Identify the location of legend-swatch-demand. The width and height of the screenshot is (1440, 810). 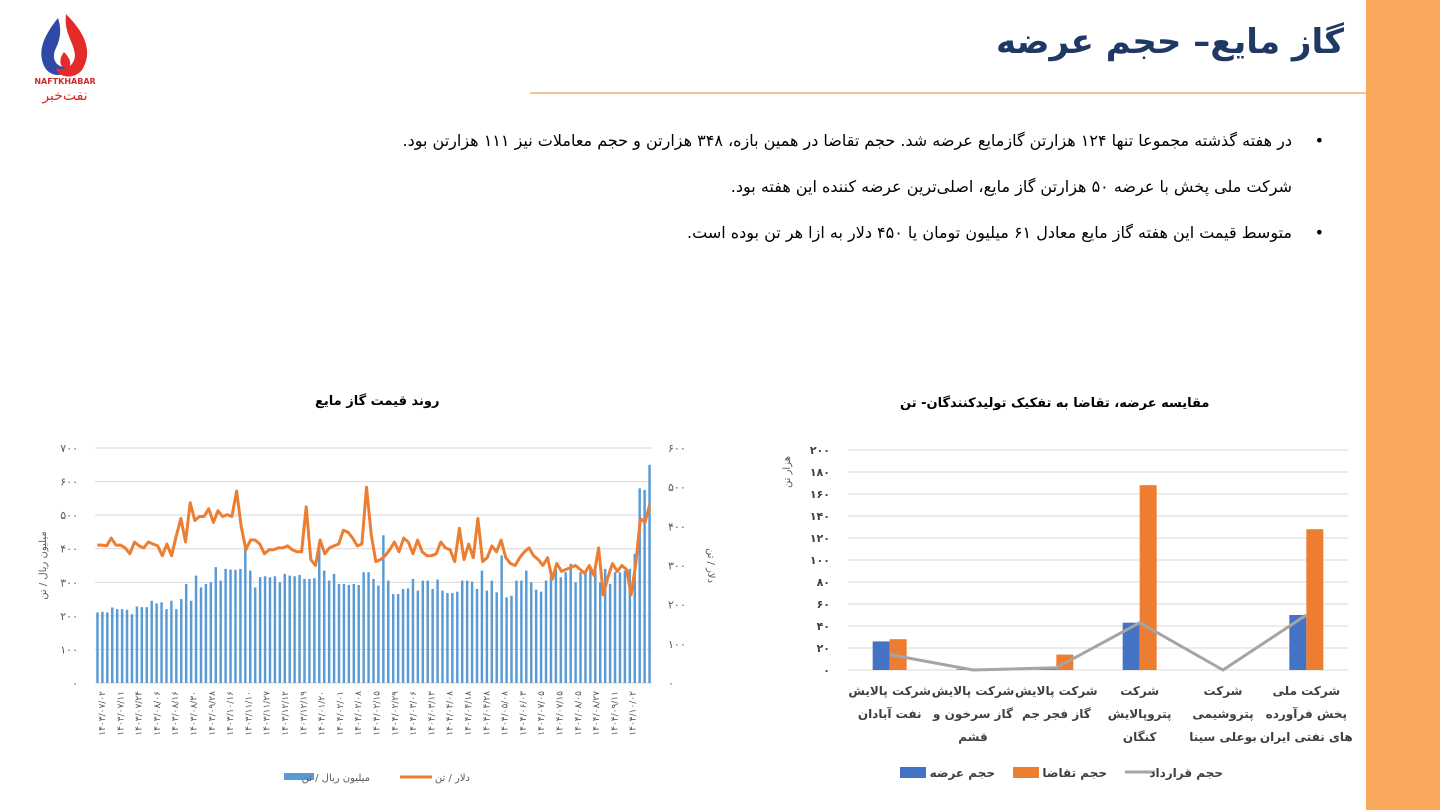
(1026, 772).